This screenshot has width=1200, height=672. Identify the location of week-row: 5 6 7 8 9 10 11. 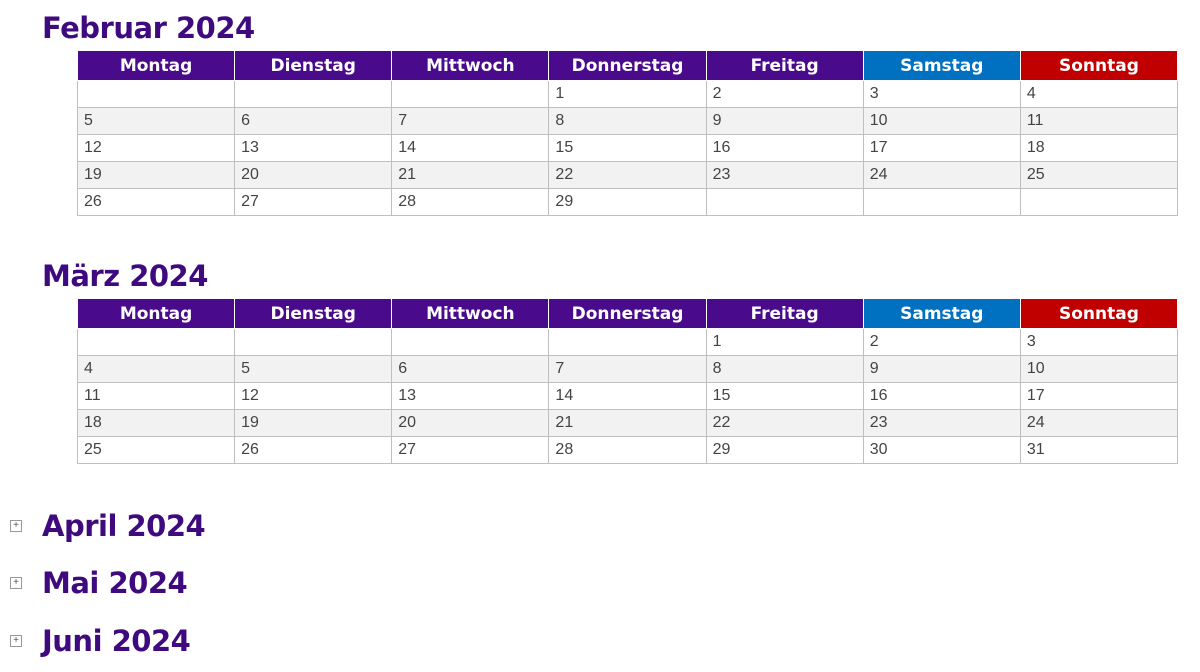
(627, 121).